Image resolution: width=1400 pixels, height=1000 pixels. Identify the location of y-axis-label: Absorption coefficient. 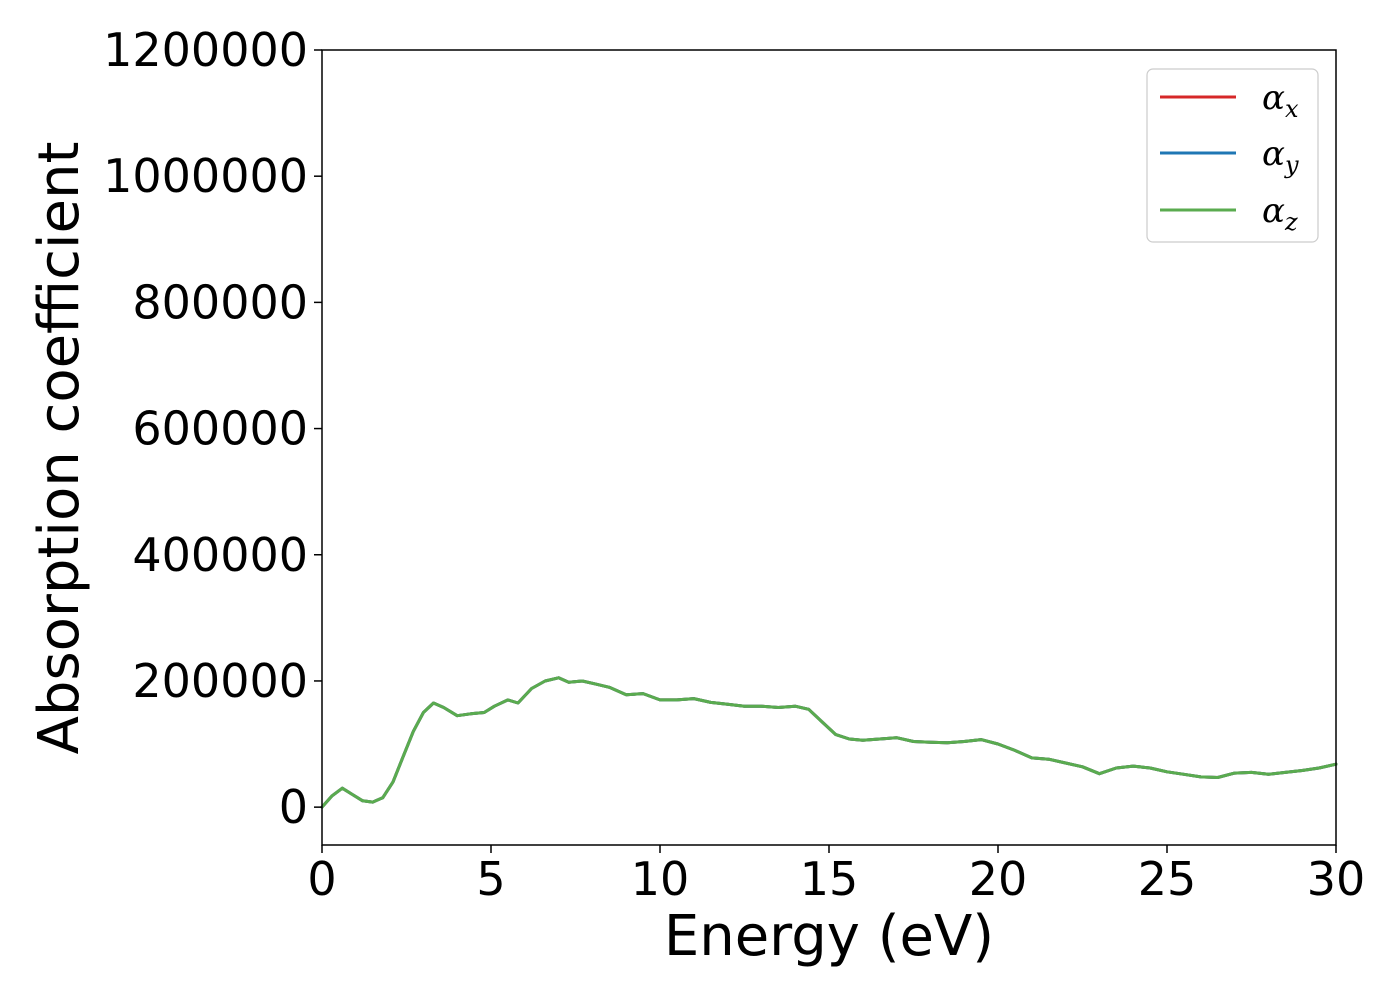
(59, 448).